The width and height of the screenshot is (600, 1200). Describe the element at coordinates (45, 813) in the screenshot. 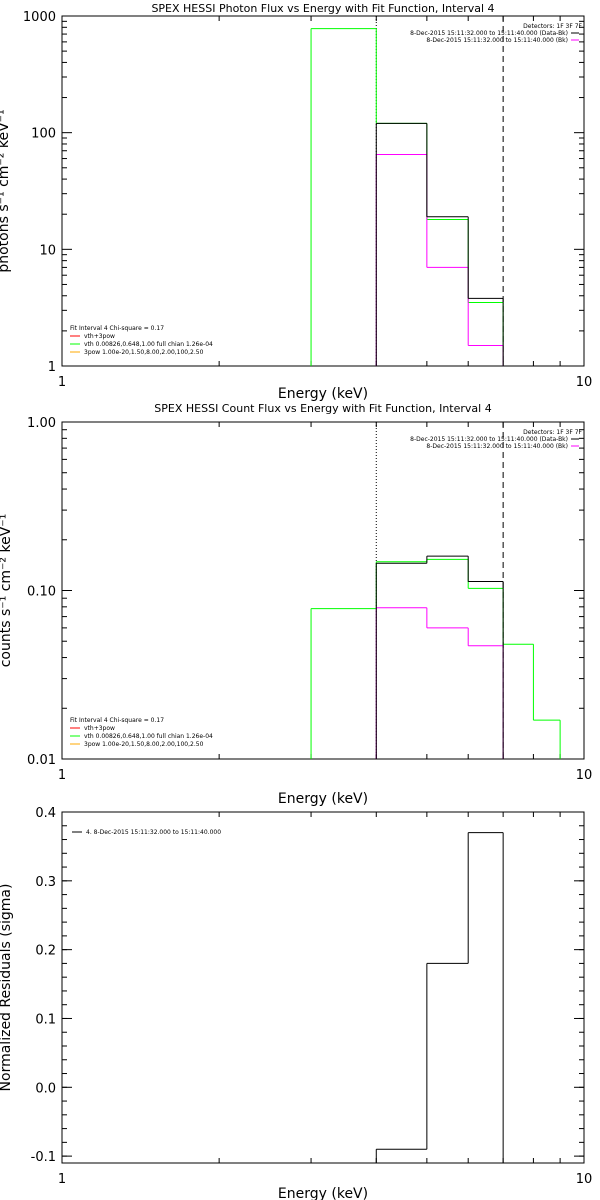

I see `y-tick-label: 0.4` at that location.